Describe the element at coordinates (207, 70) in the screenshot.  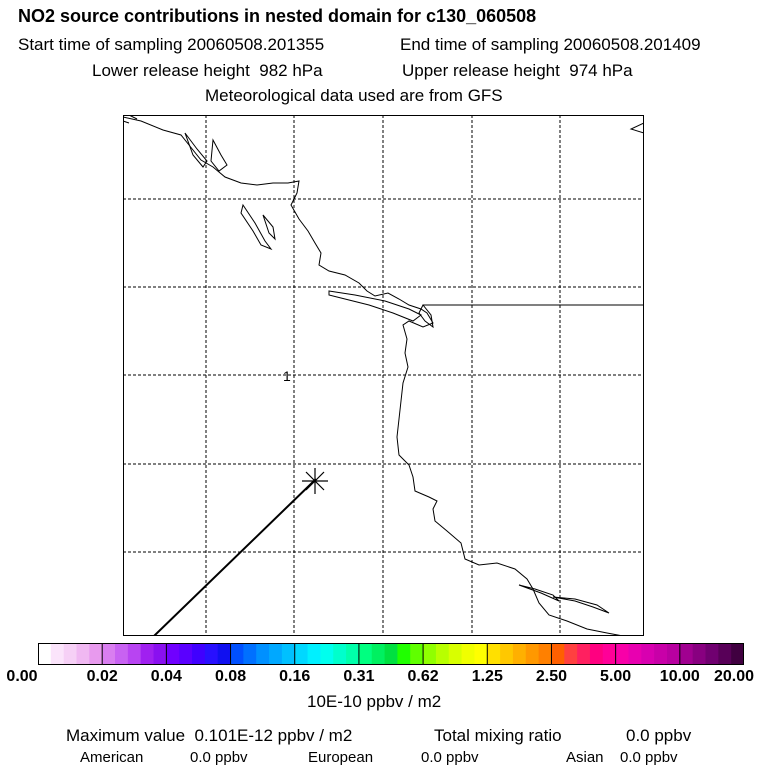
I see `lower-release-height: Lower release height 982 hPa` at that location.